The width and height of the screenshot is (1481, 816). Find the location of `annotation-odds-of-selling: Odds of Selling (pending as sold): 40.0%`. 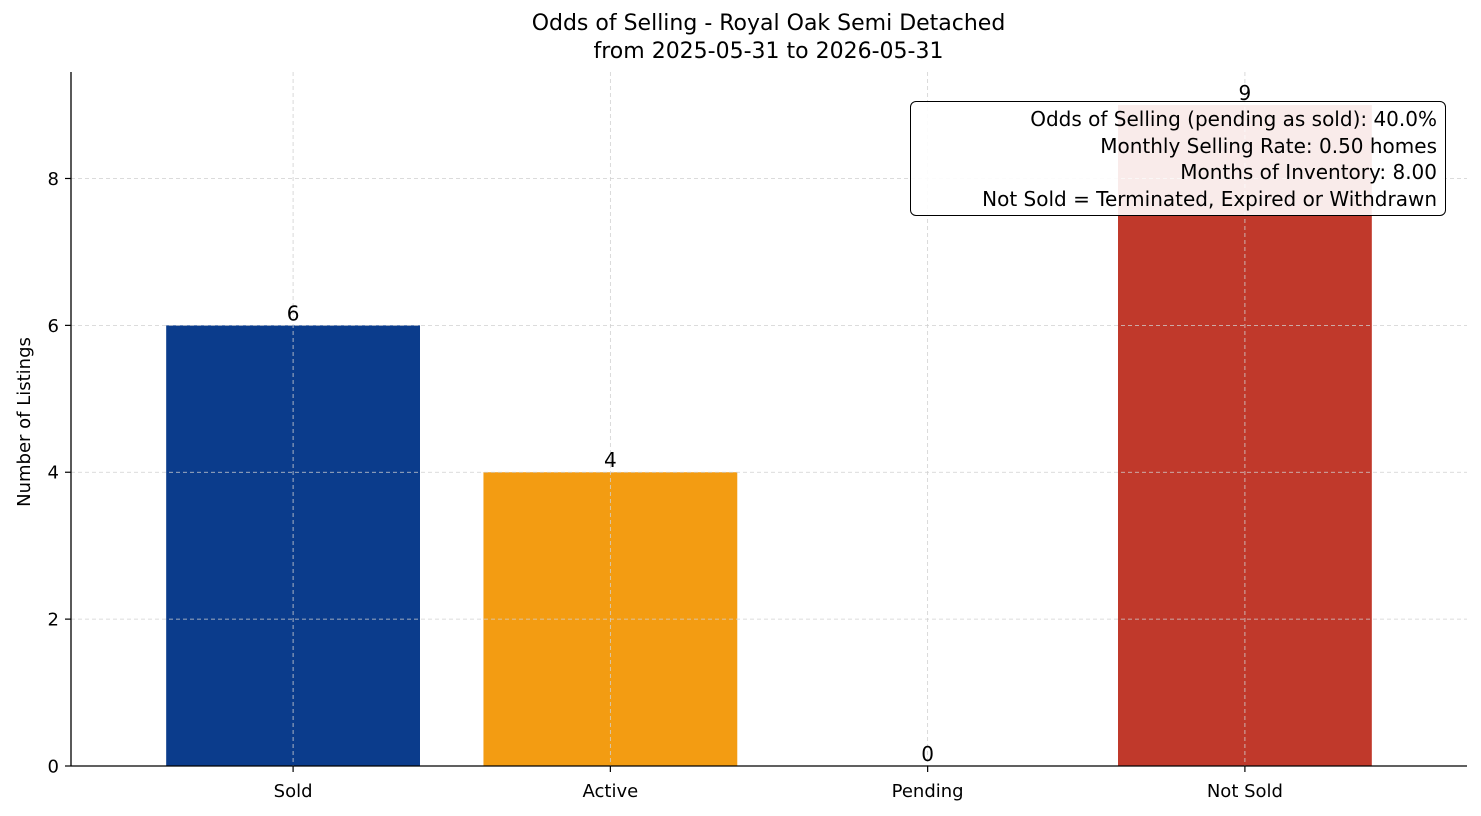

annotation-odds-of-selling: Odds of Selling (pending as sold): 40.0% is located at coordinates (1233, 119).